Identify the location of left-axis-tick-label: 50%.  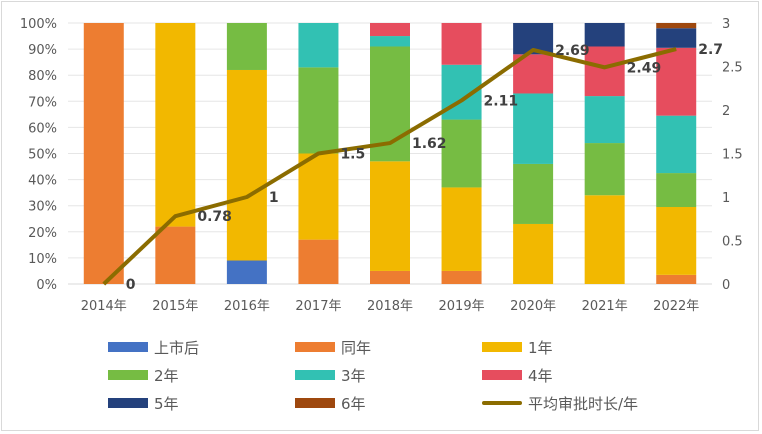
(42, 155).